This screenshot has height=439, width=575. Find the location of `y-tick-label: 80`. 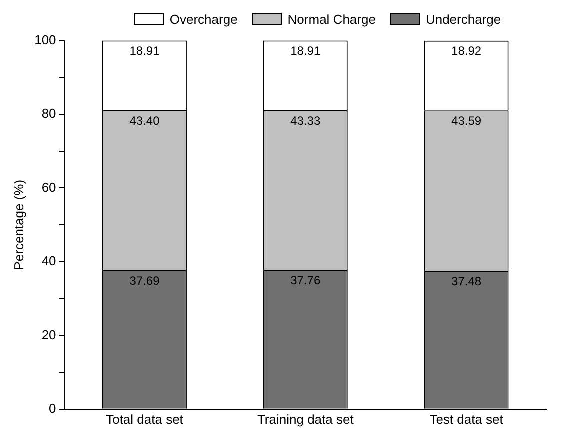

y-tick-label: 80 is located at coordinates (49, 114).